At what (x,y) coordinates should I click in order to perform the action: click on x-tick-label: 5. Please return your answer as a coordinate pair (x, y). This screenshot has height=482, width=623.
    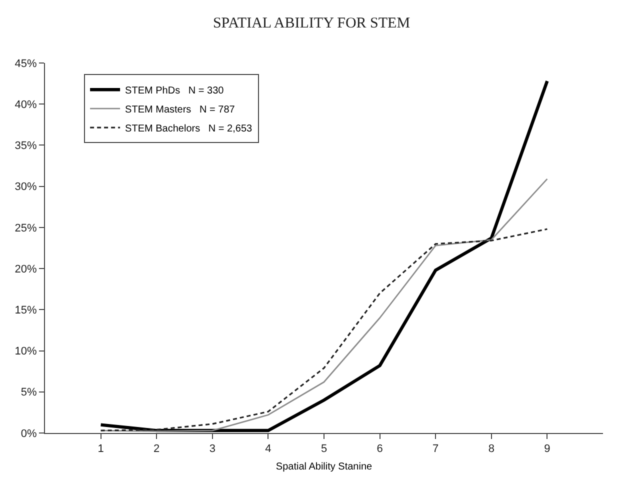
    Looking at the image, I should click on (324, 449).